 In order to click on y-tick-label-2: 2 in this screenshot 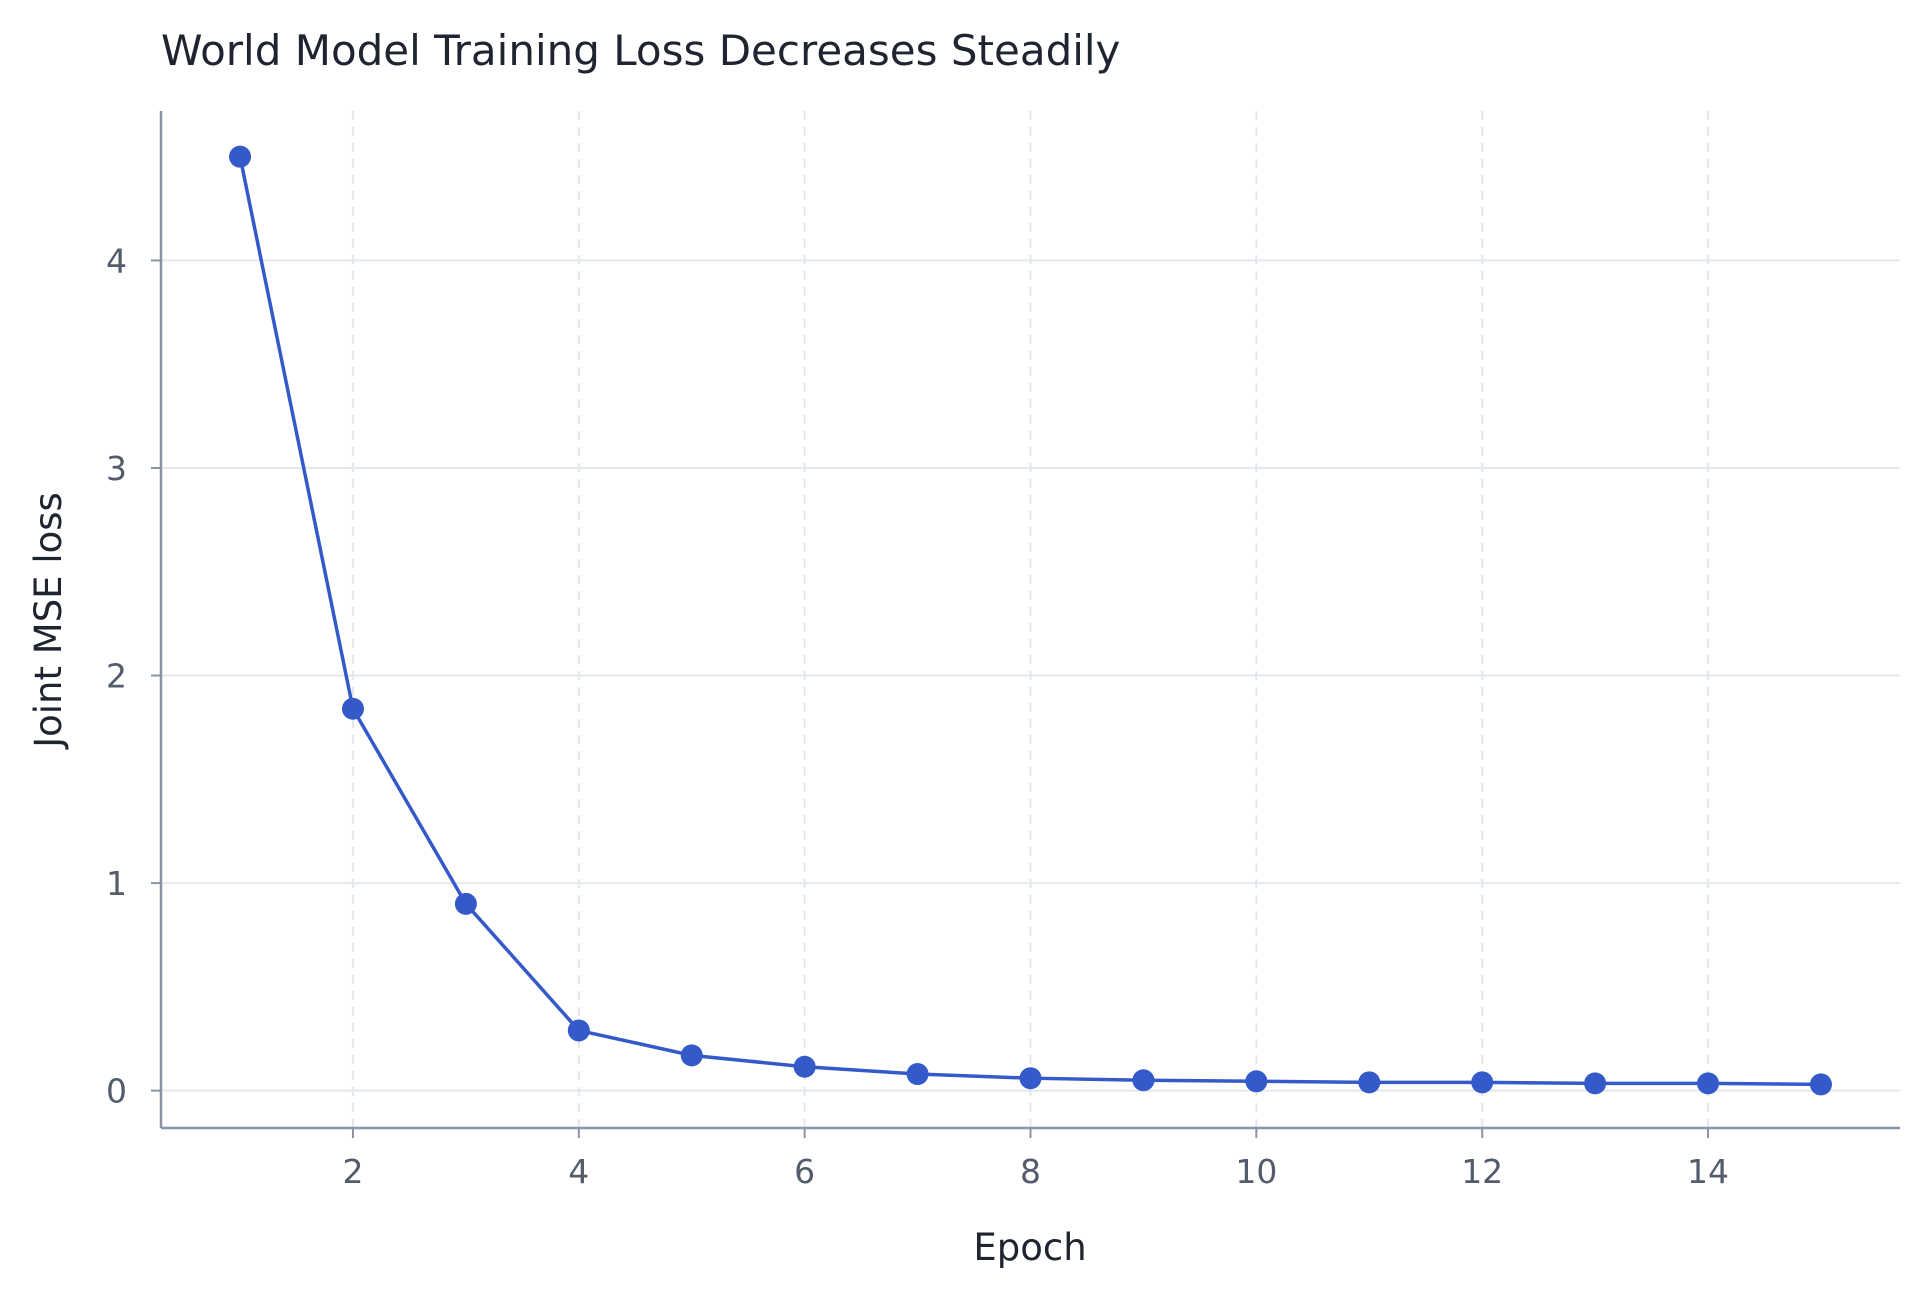, I will do `click(116, 676)`.